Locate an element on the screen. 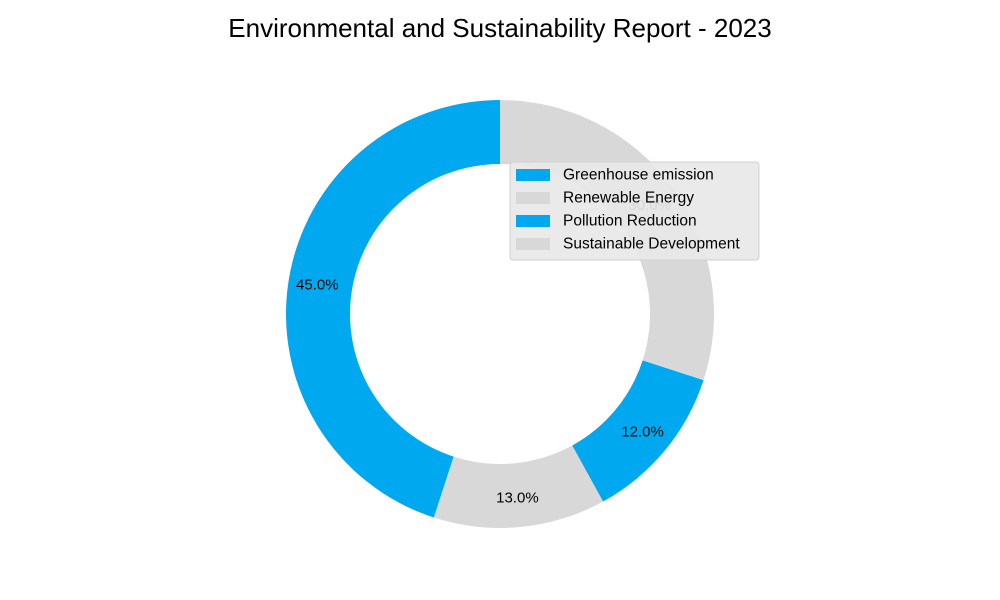 The height and width of the screenshot is (600, 1000). wedge-pollution-reduction is located at coordinates (638, 431).